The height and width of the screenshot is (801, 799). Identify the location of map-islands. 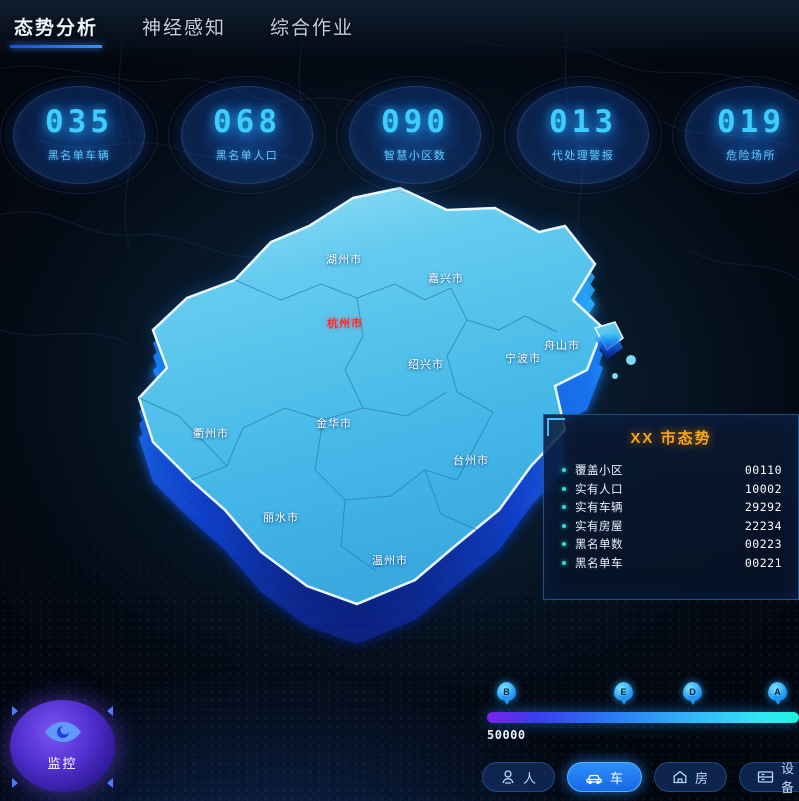
(614, 350).